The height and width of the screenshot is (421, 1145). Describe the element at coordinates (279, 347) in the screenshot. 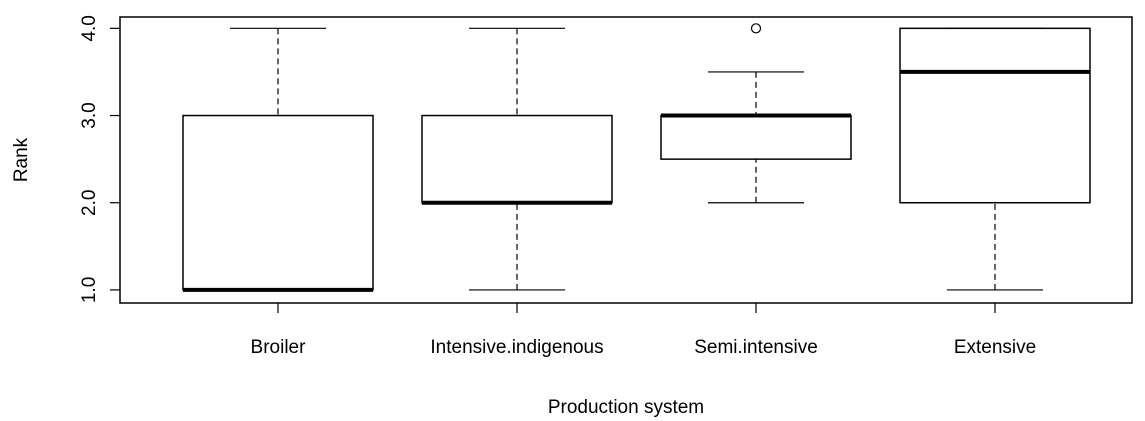

I see `x-tick-label: Broiler` at that location.